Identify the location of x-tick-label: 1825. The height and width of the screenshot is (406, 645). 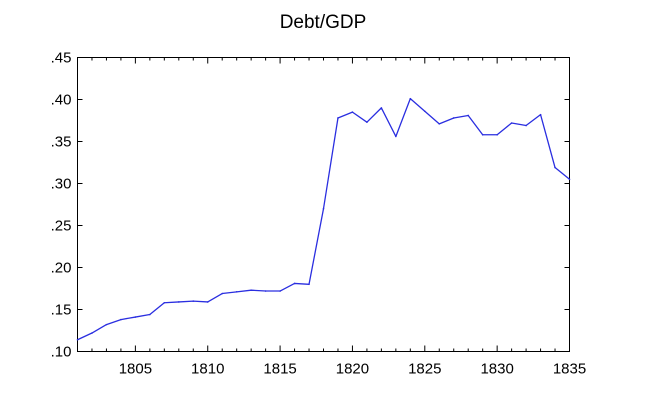
(424, 369).